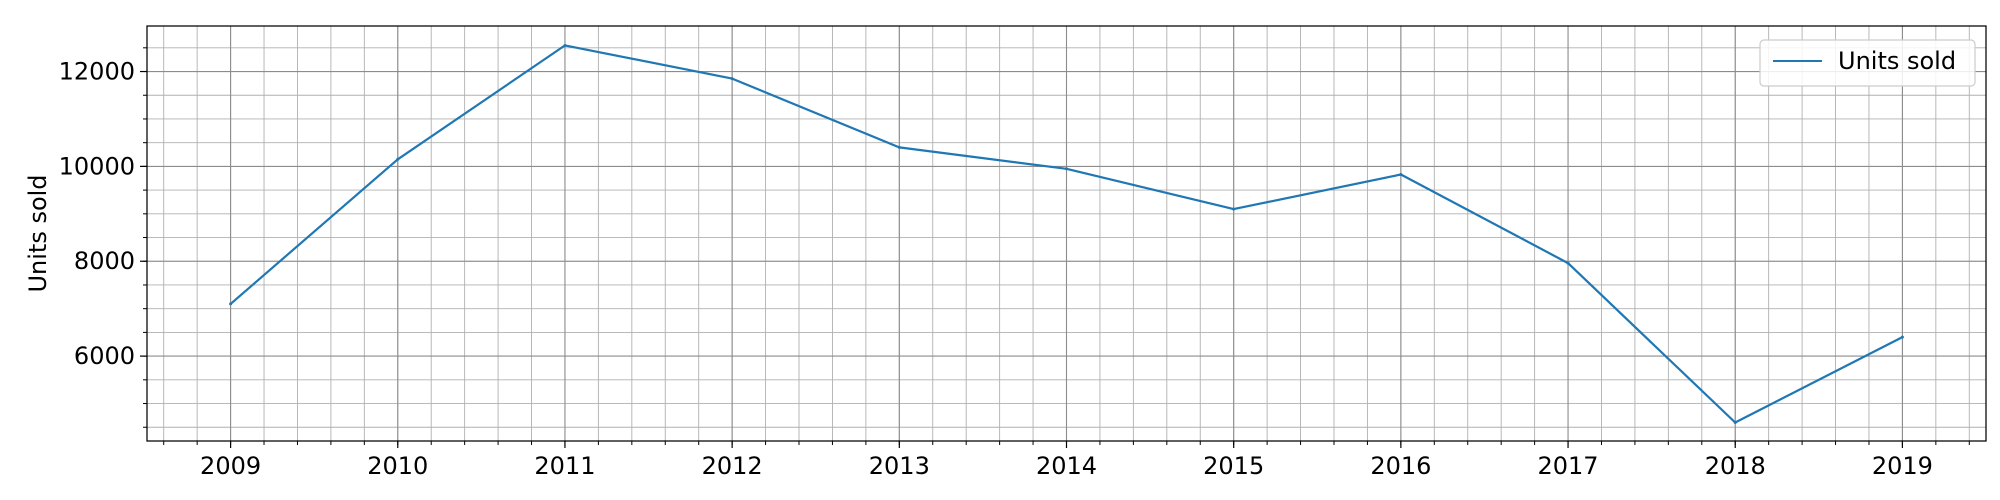 The height and width of the screenshot is (500, 2000). I want to click on x-tick-label: 2019, so click(1902, 466).